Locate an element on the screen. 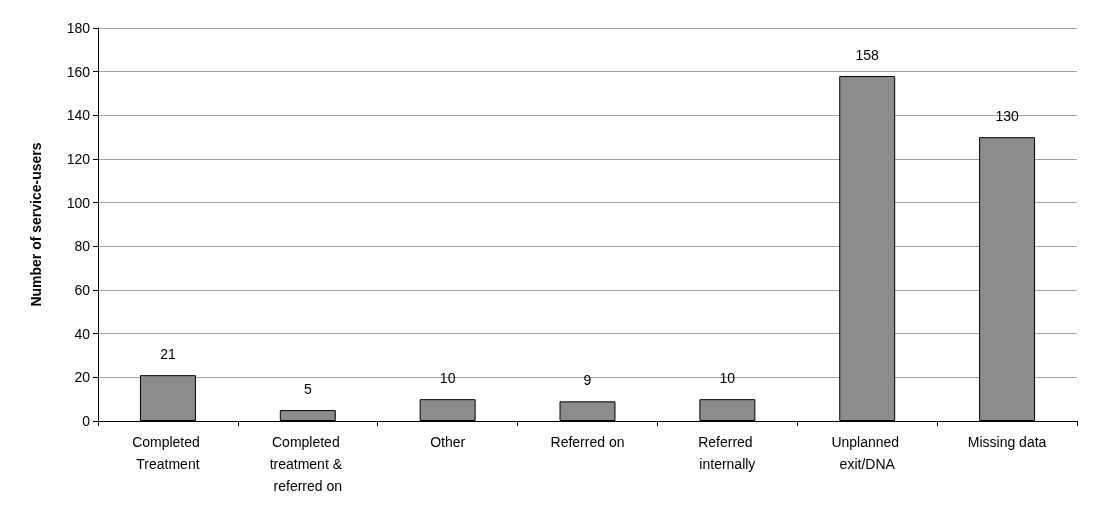 The image size is (1099, 529). y-tick-label: 180 is located at coordinates (78, 28).